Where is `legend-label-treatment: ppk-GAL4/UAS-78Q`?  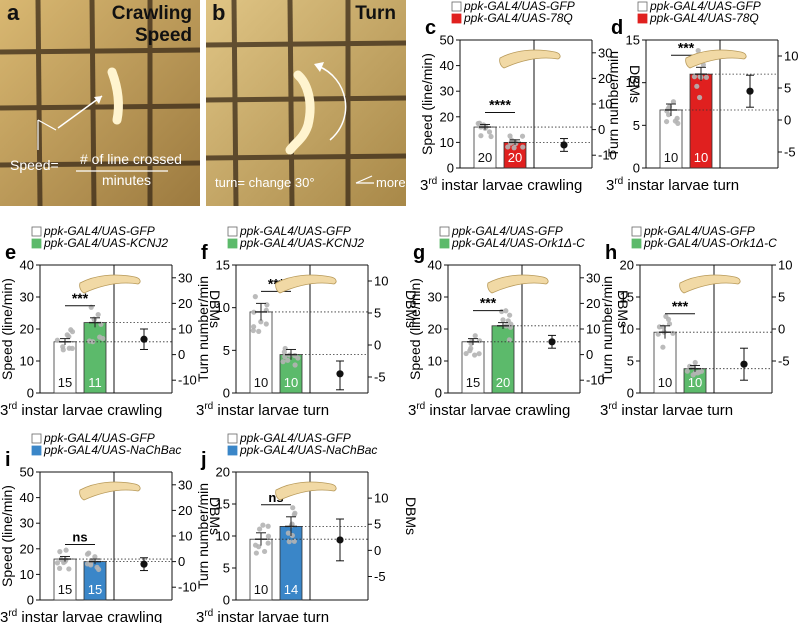
legend-label-treatment: ppk-GAL4/UAS-78Q is located at coordinates (704, 18).